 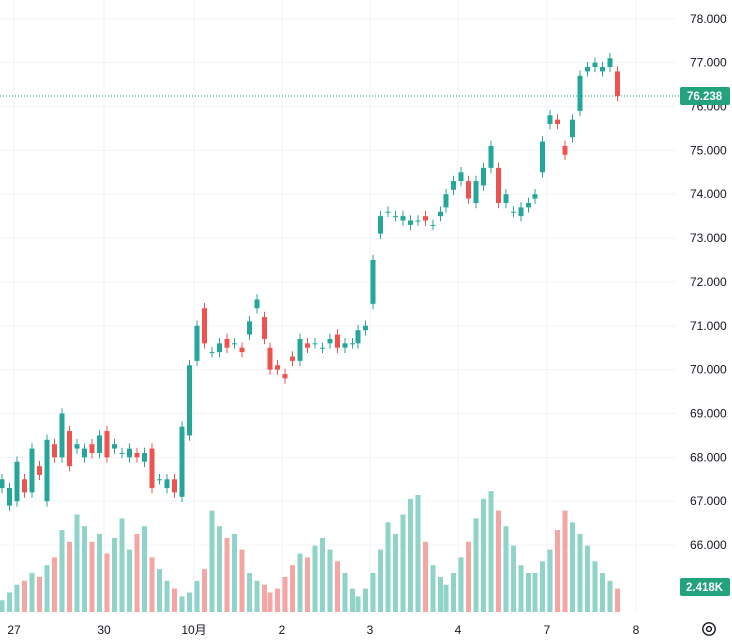 I want to click on last-price-badge-bg, so click(x=705, y=96).